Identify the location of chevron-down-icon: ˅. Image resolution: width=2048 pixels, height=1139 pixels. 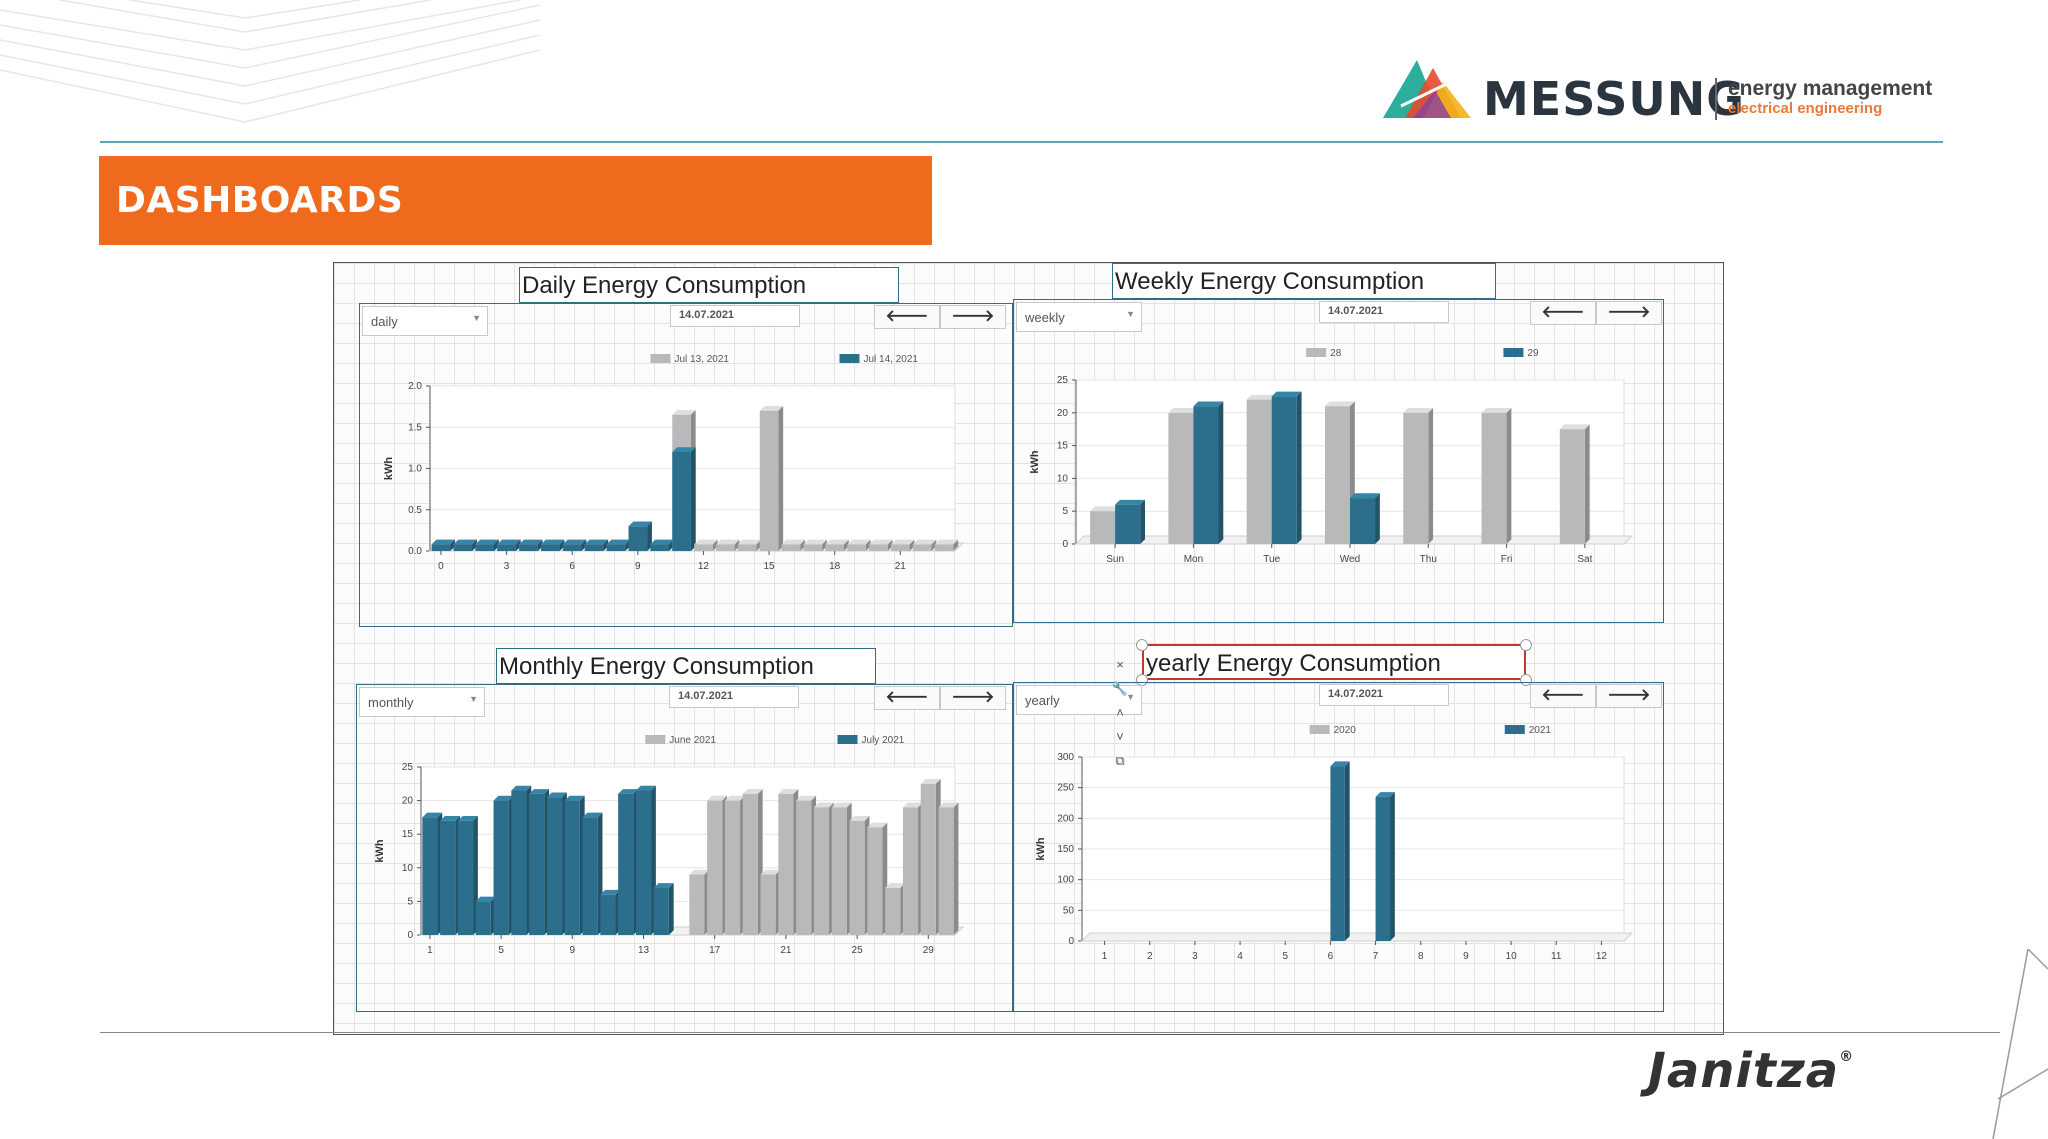
(1120, 736).